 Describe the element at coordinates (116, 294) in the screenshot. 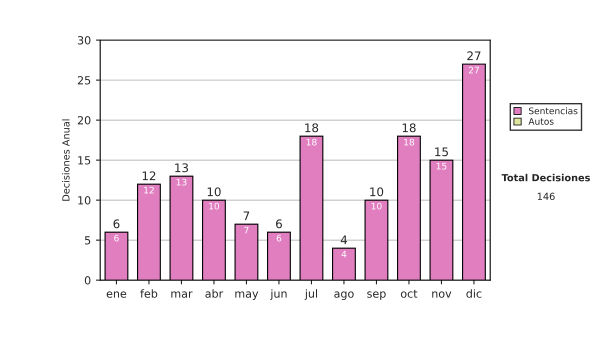

I see `x-tick-label: ene` at that location.